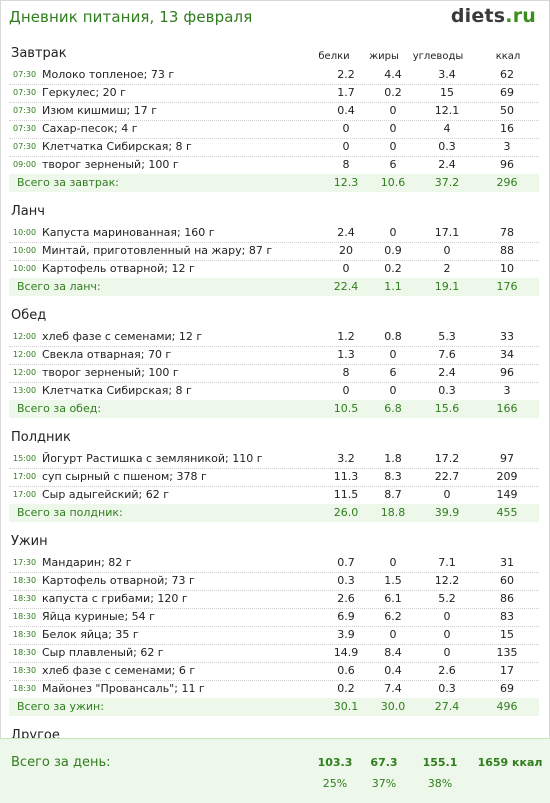 The width and height of the screenshot is (550, 803). I want to click on site-logo: diets.ru, so click(493, 16).